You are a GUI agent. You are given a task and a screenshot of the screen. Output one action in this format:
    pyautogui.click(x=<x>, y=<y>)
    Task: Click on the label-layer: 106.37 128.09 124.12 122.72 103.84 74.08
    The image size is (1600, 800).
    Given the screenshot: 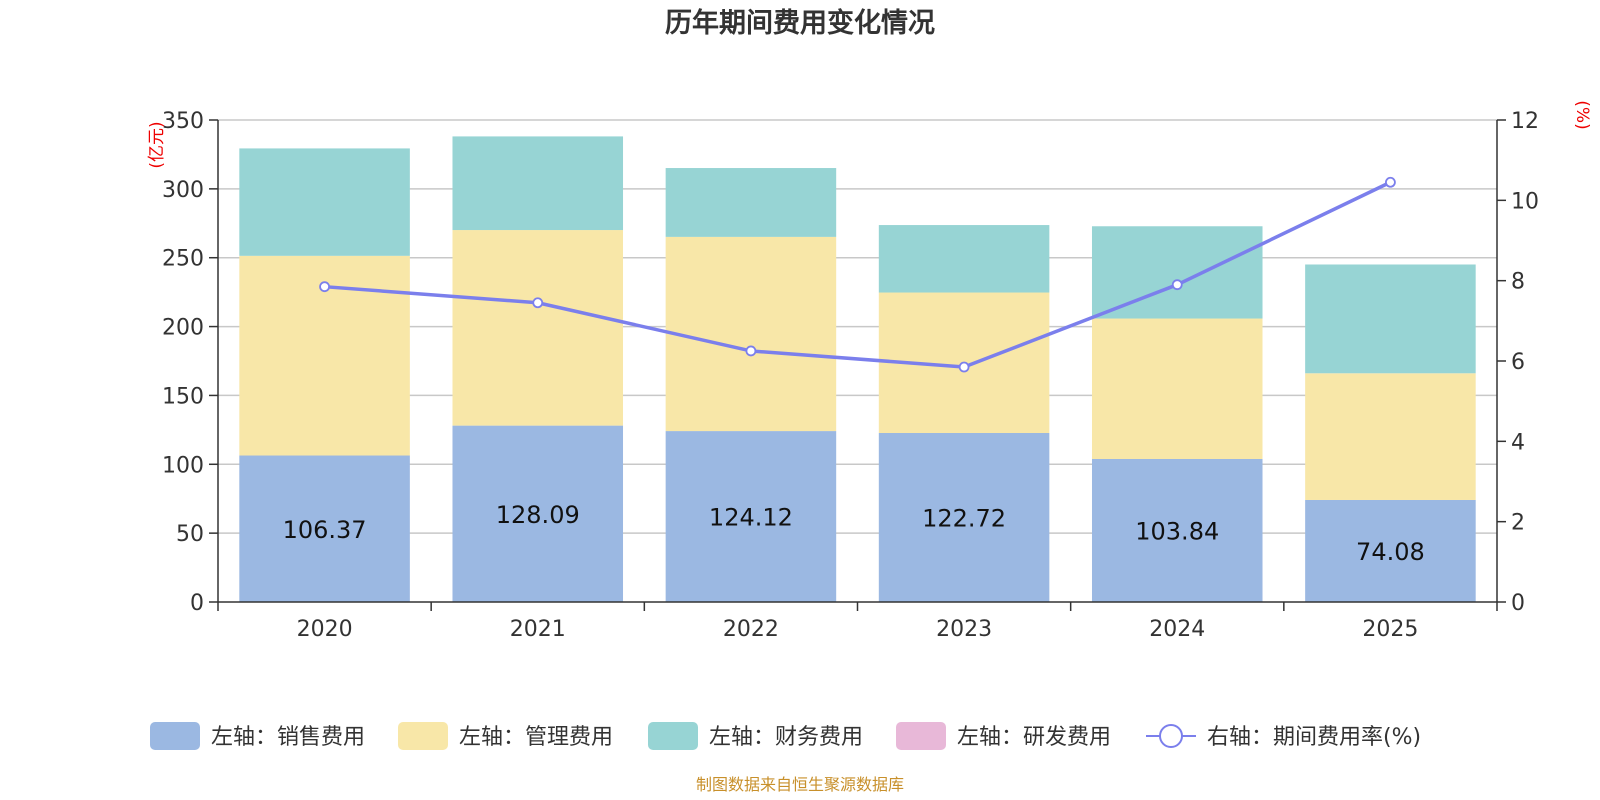 What is the action you would take?
    pyautogui.click(x=854, y=533)
    